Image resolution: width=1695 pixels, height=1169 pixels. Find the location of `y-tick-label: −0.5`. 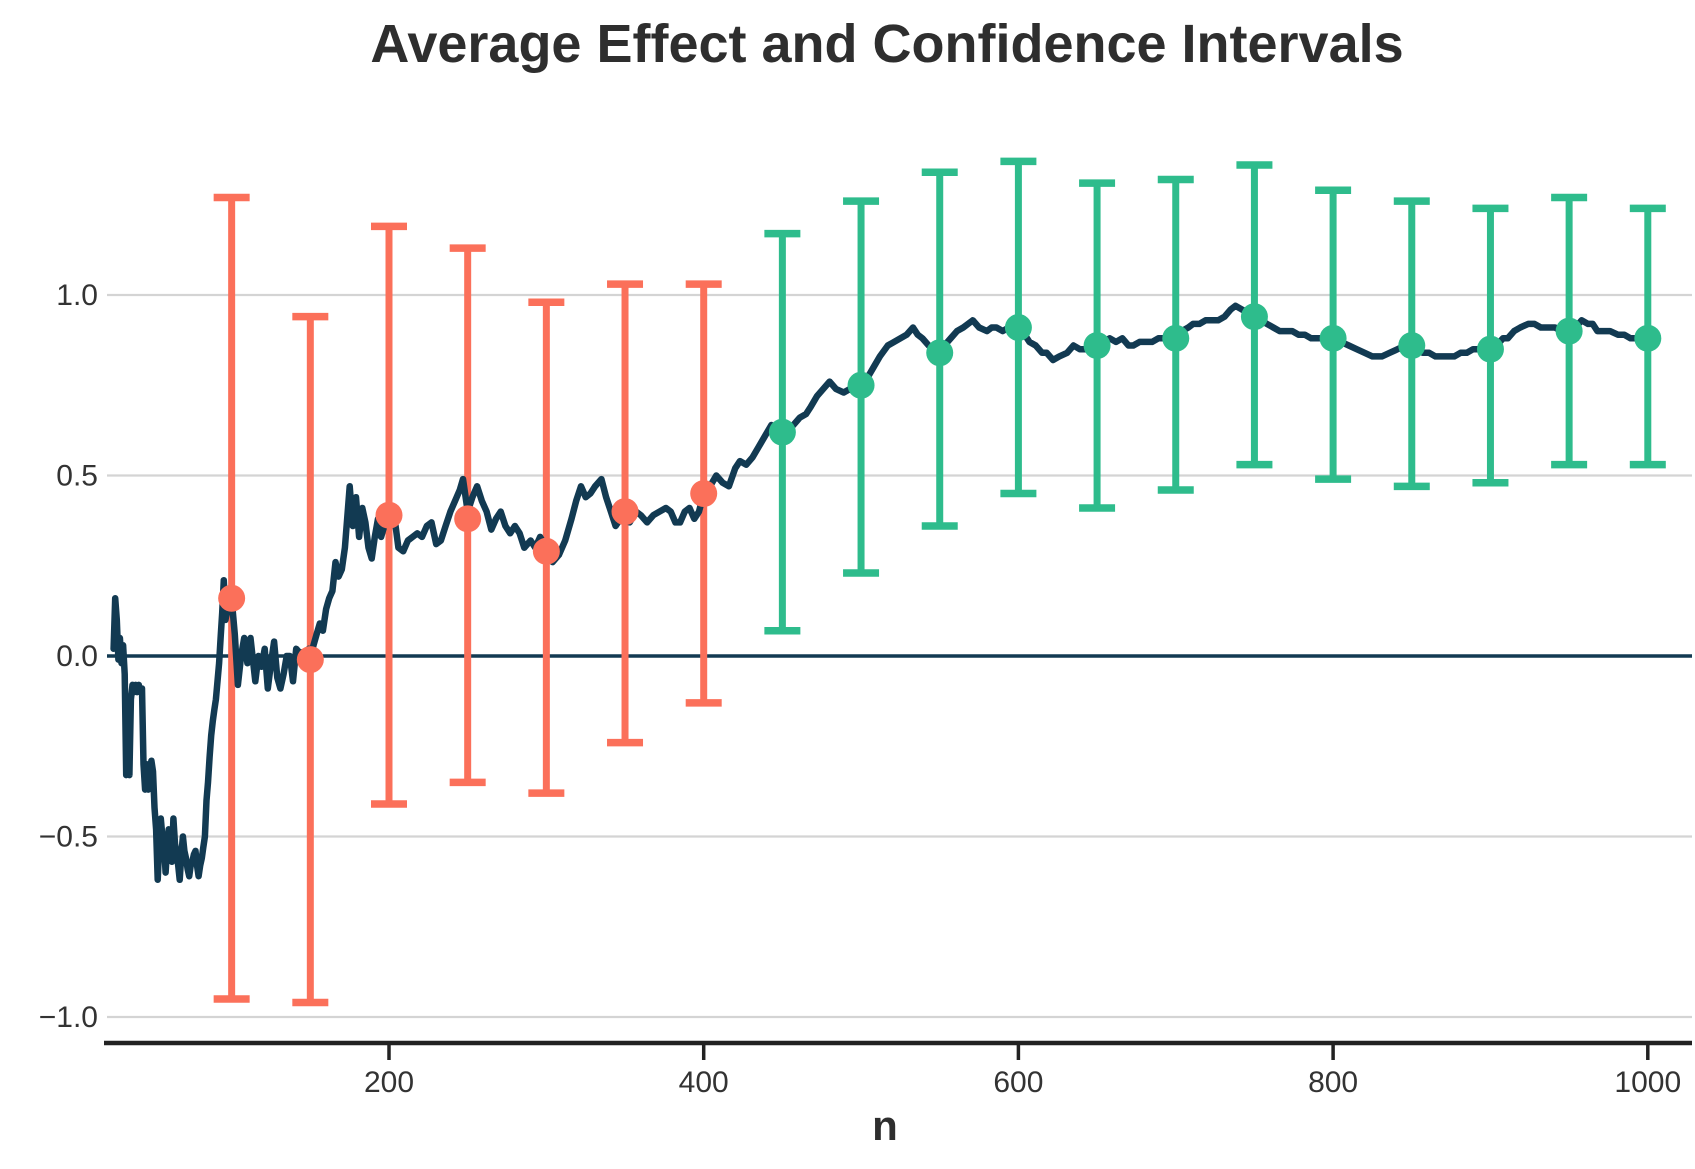

y-tick-label: −0.5 is located at coordinates (68, 837).